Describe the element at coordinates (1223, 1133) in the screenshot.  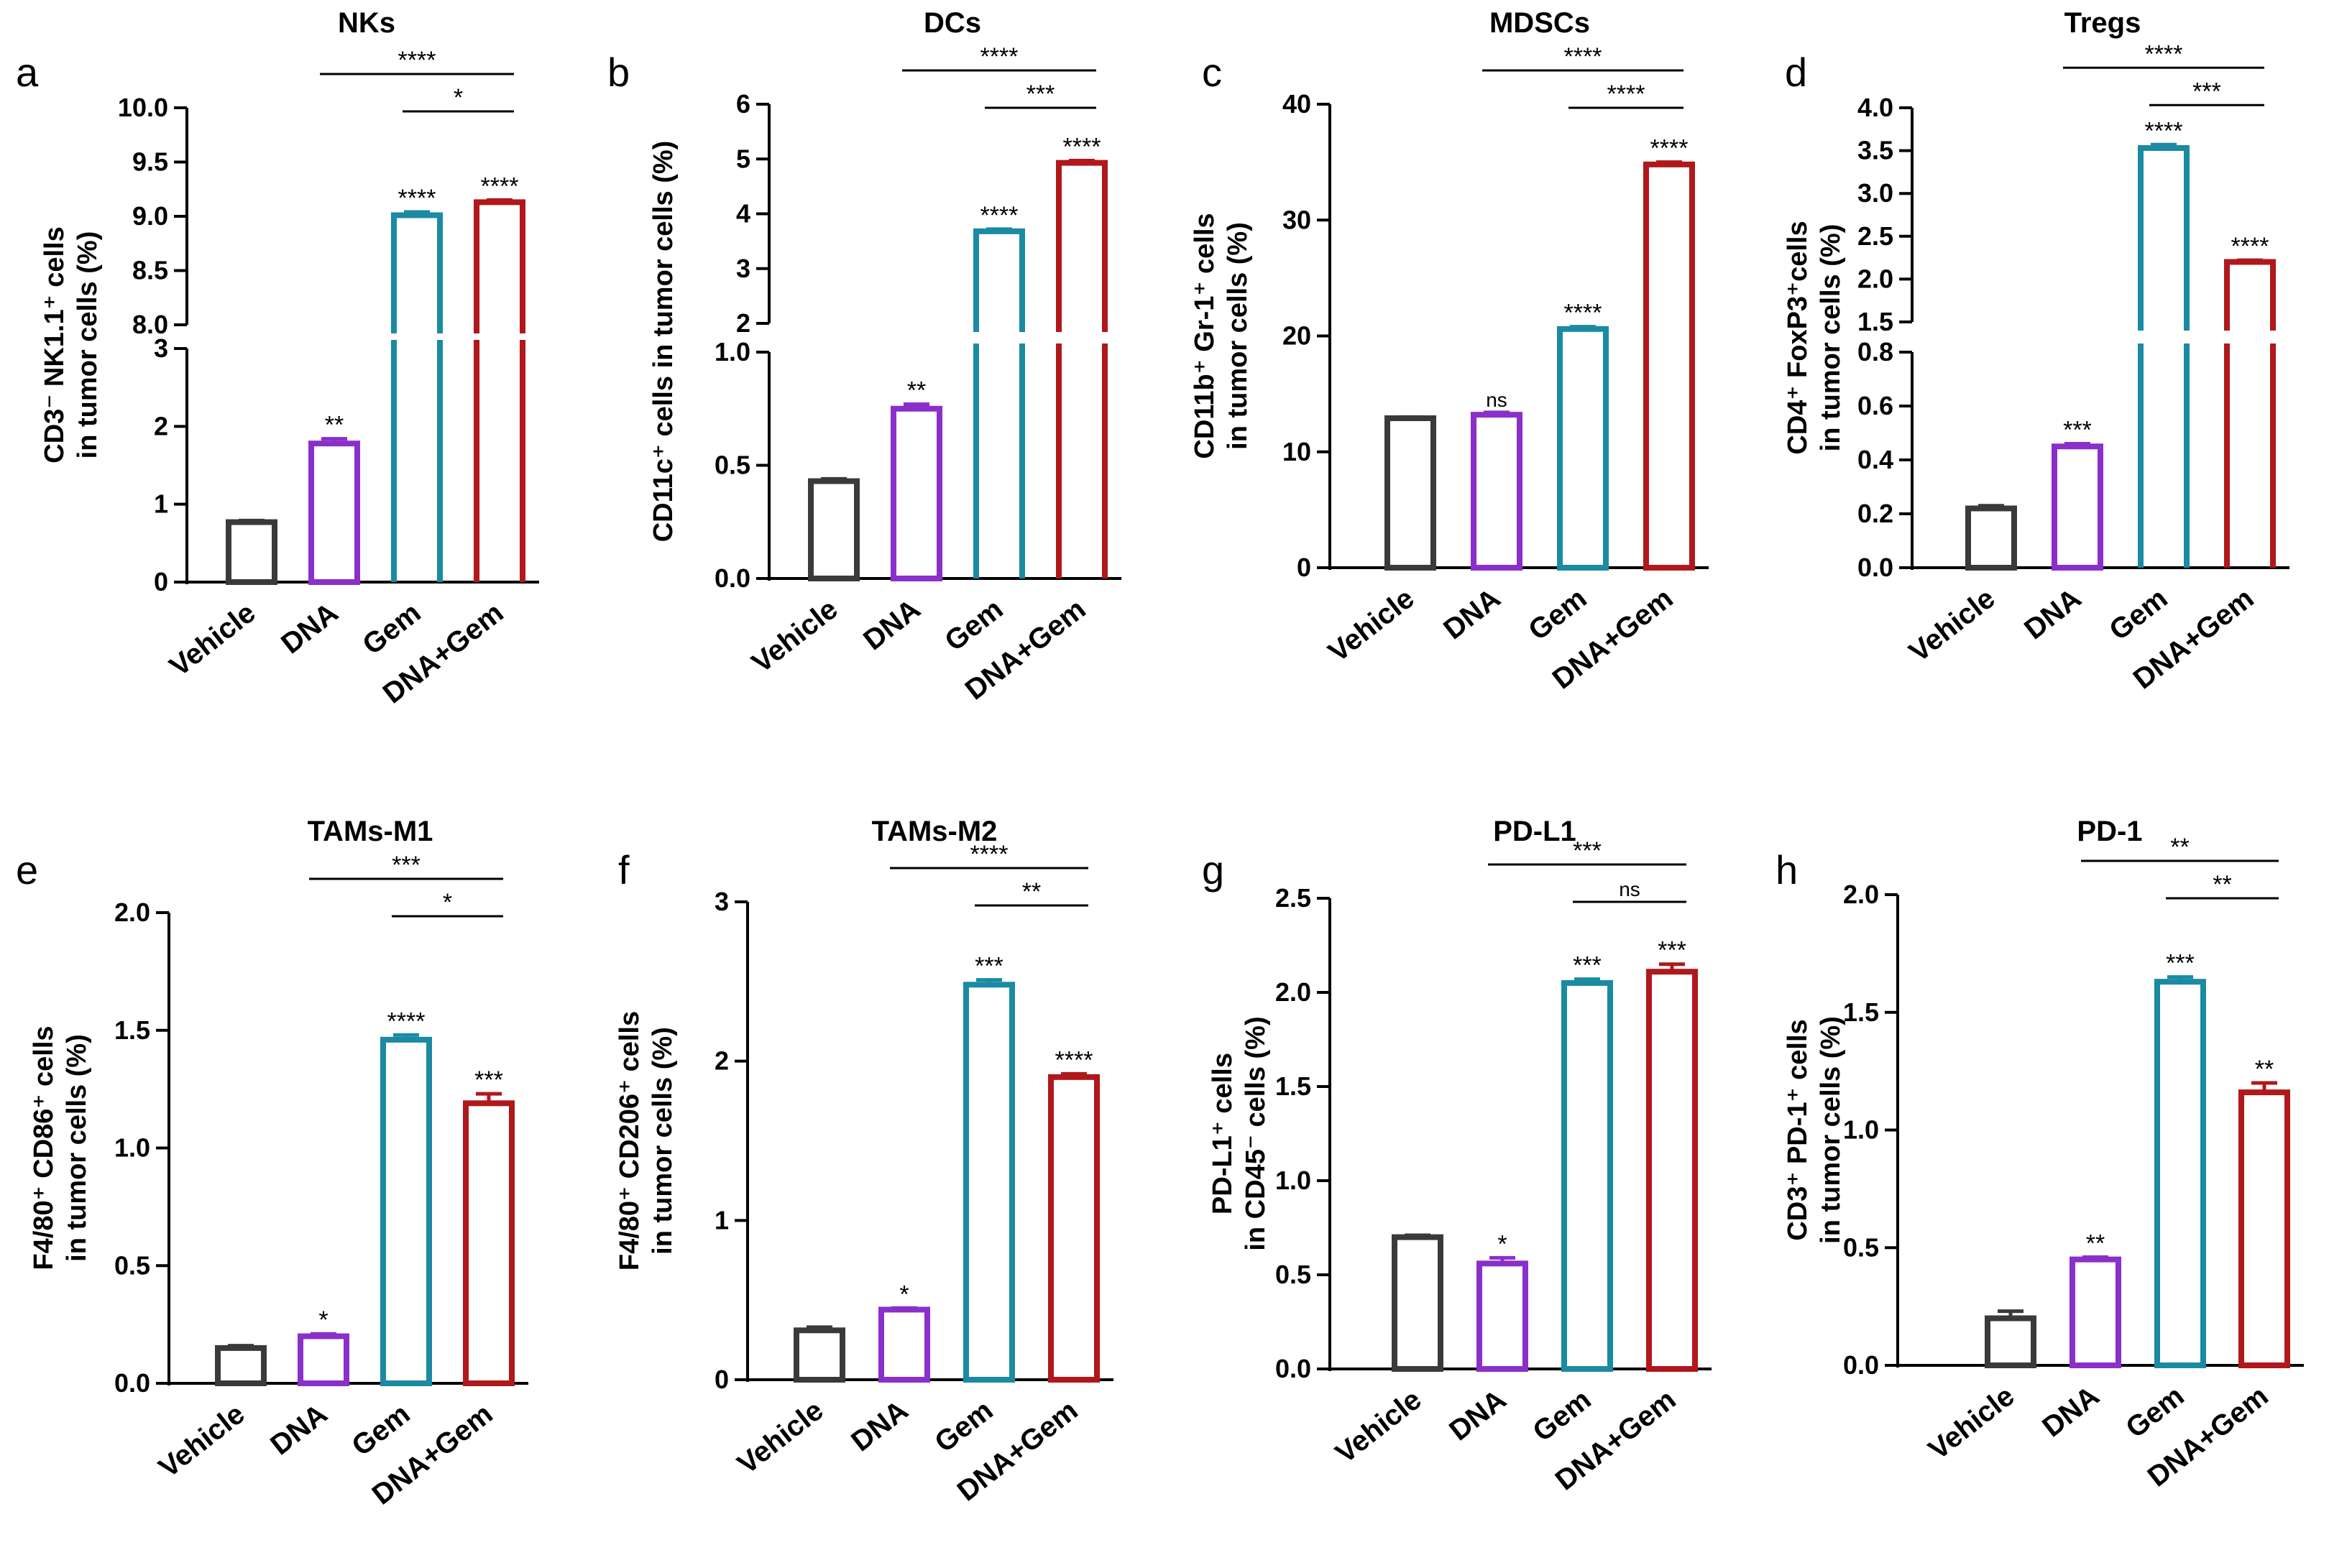
I see `y-axis-label-line: PD-L1⁺ cells` at that location.